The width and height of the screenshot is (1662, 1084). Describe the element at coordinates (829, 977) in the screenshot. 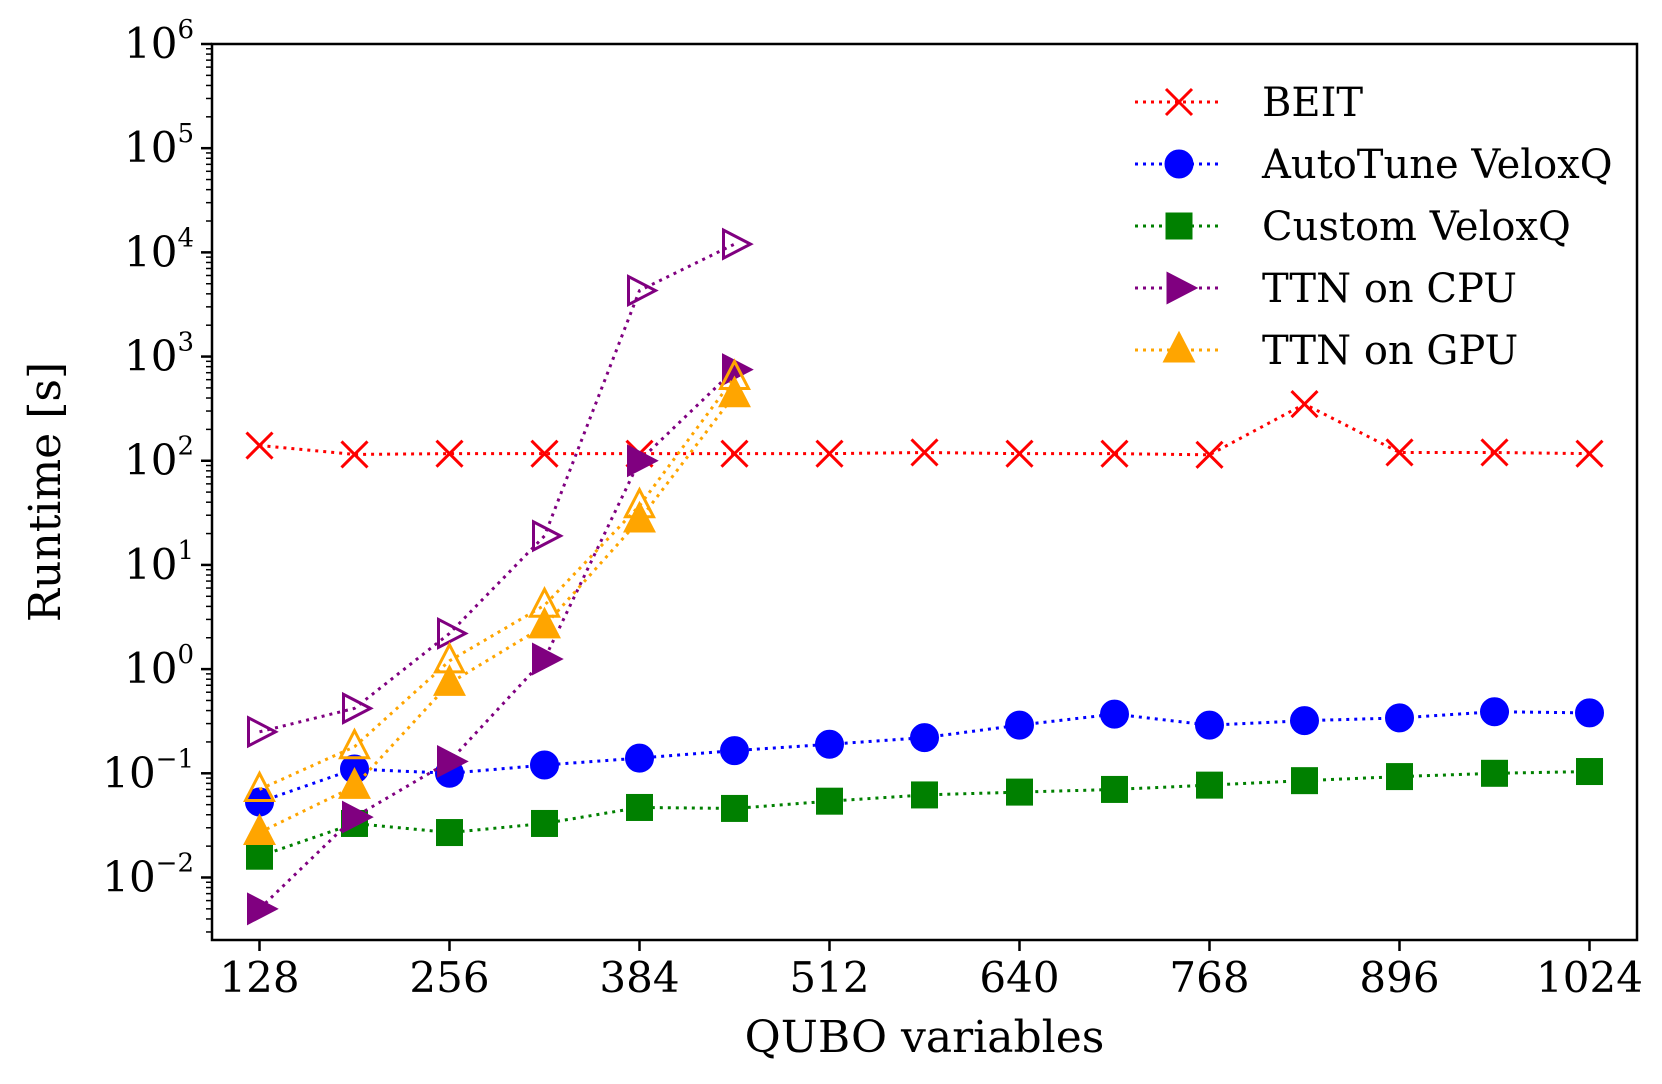

I see `x-tick-label: 512` at that location.